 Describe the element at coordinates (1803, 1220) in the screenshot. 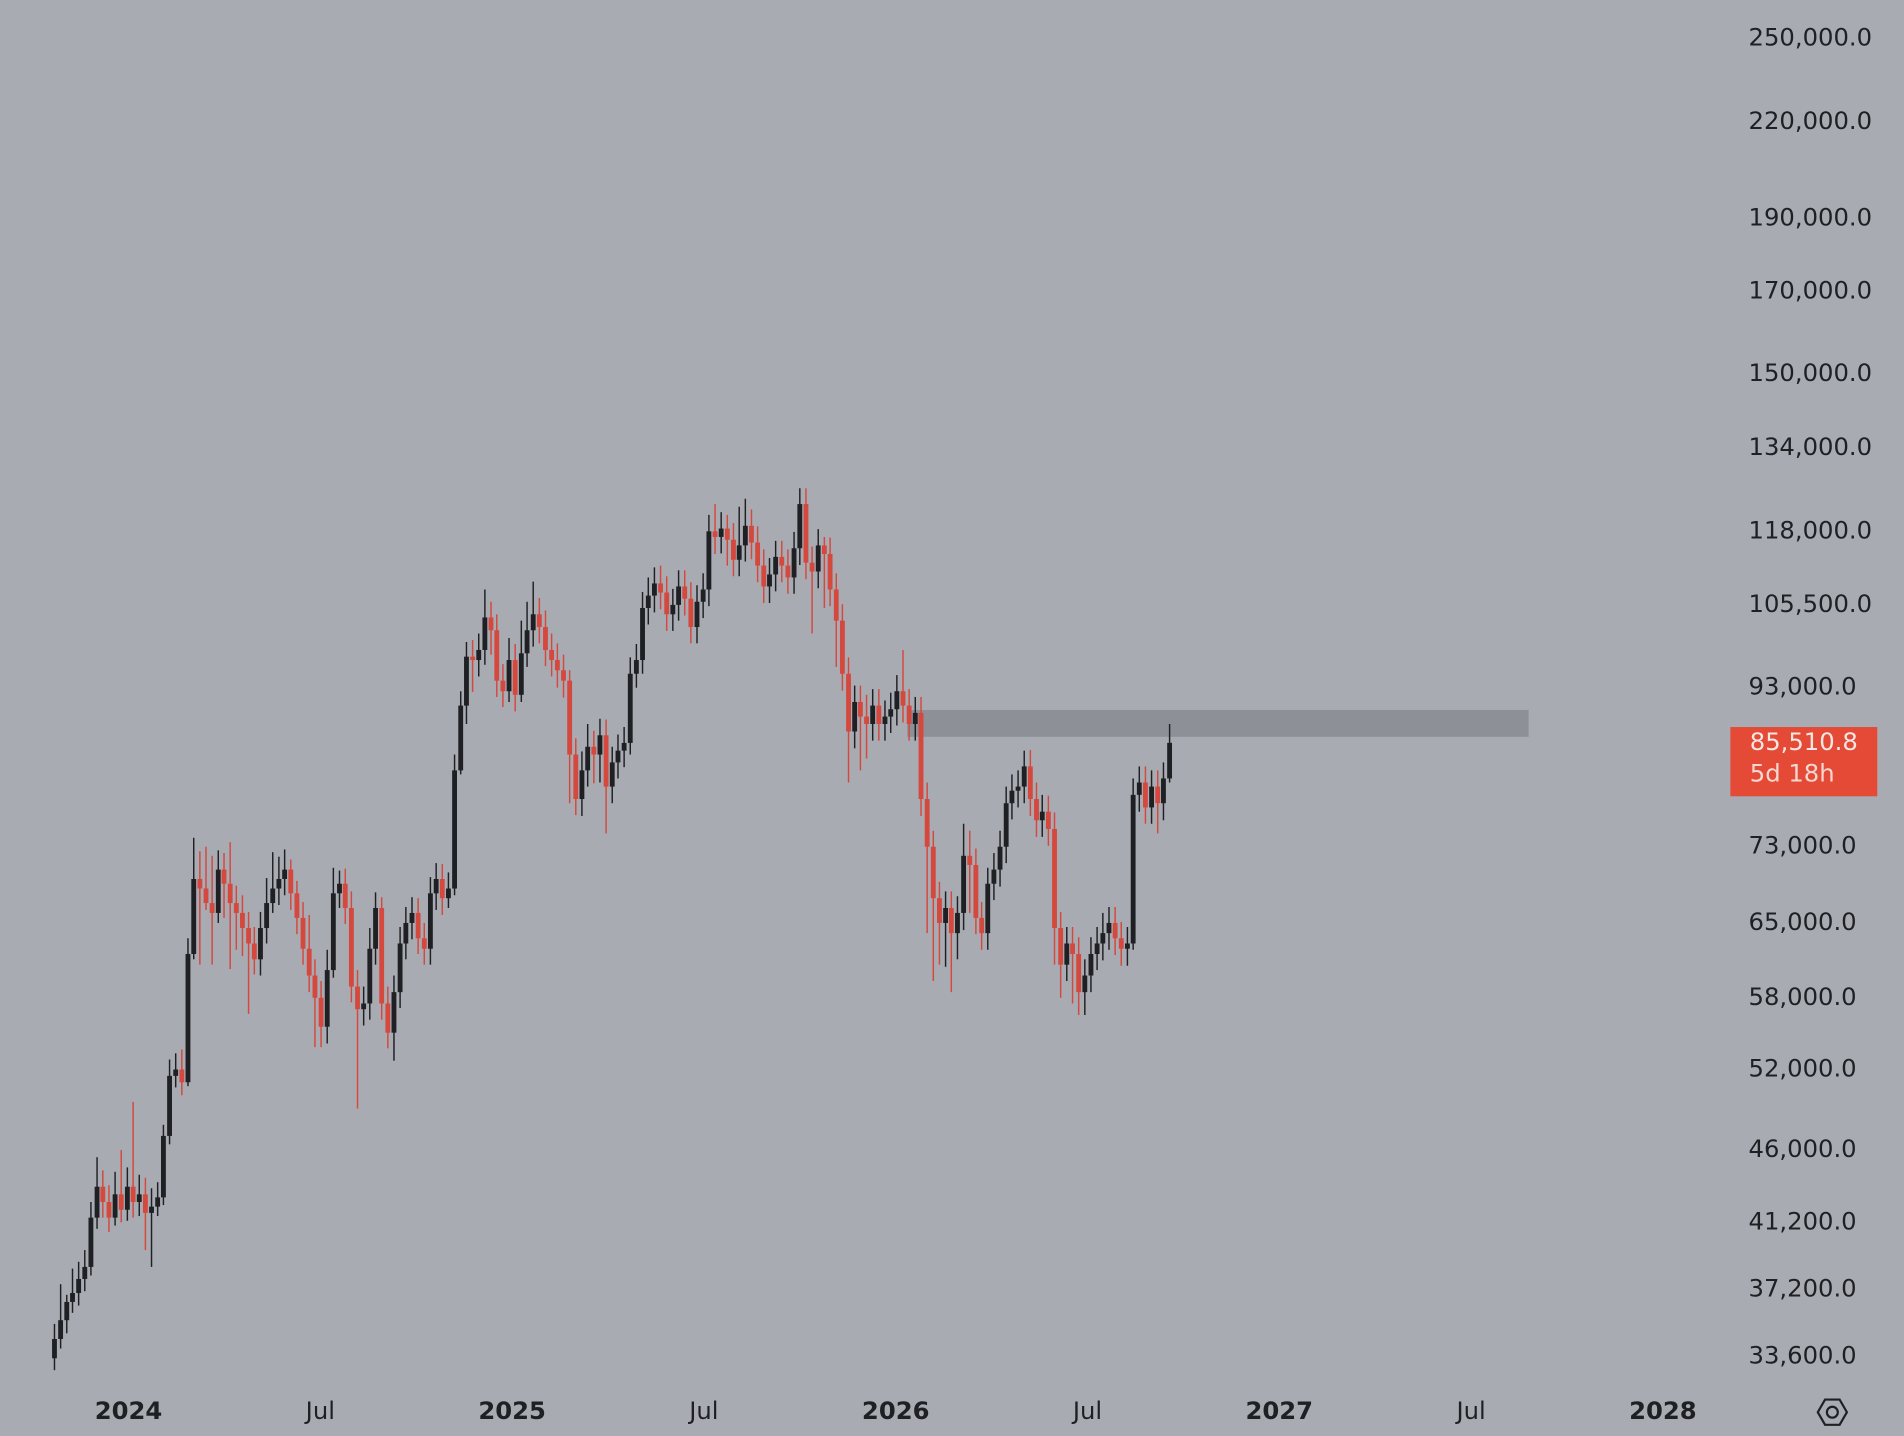

I see `y-tick-label: 41,200.0` at that location.